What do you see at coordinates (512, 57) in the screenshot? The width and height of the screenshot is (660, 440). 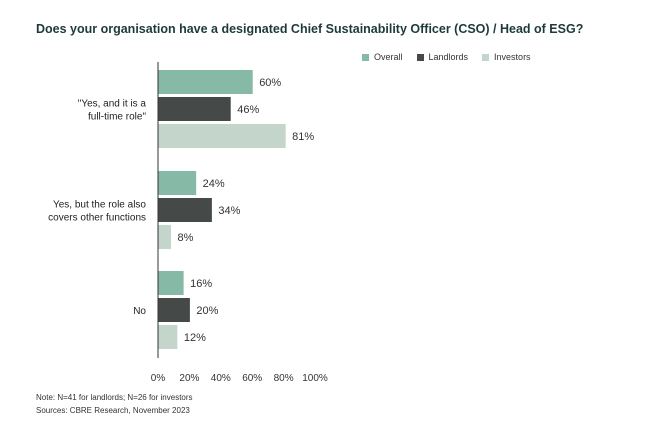 I see `legend-label-investors: Investors` at bounding box center [512, 57].